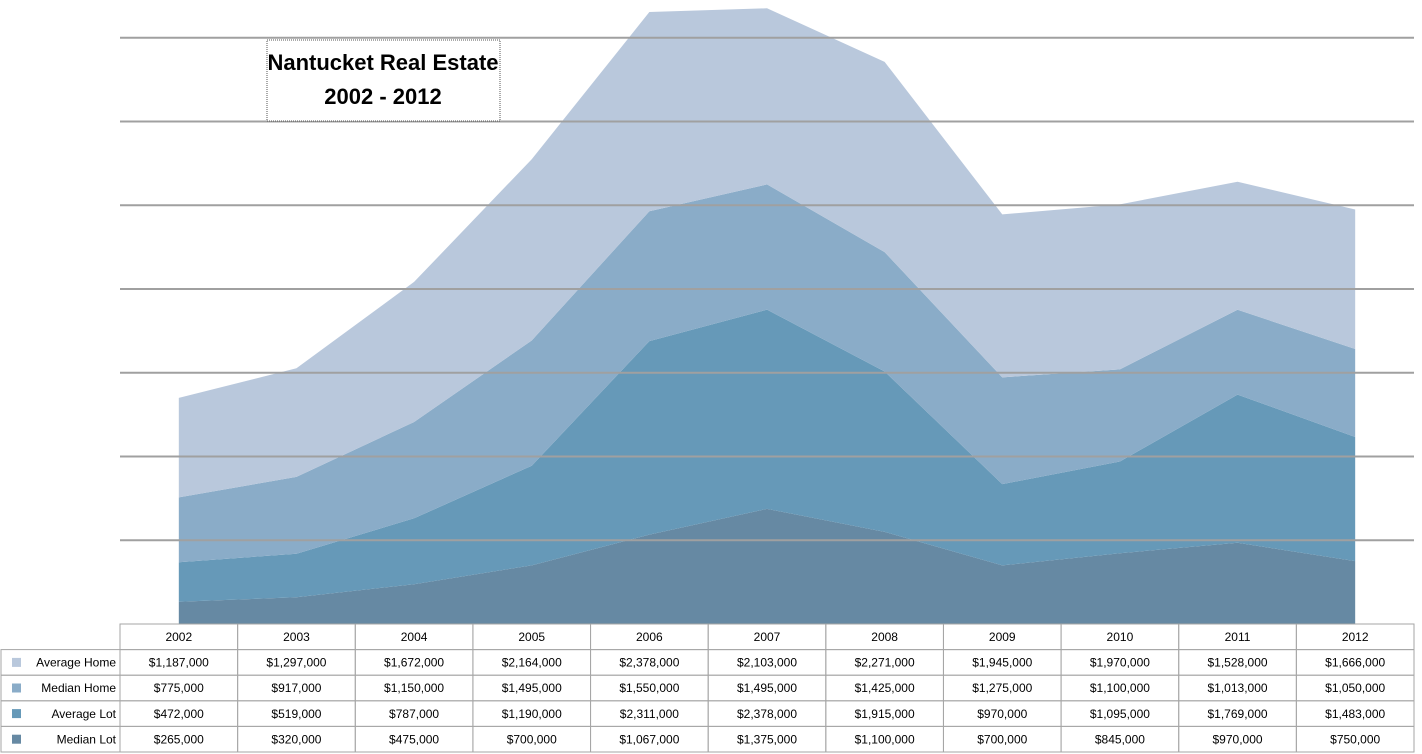 The image size is (1422, 754). Describe the element at coordinates (179, 688) in the screenshot. I see `table-value: $775,000` at that location.